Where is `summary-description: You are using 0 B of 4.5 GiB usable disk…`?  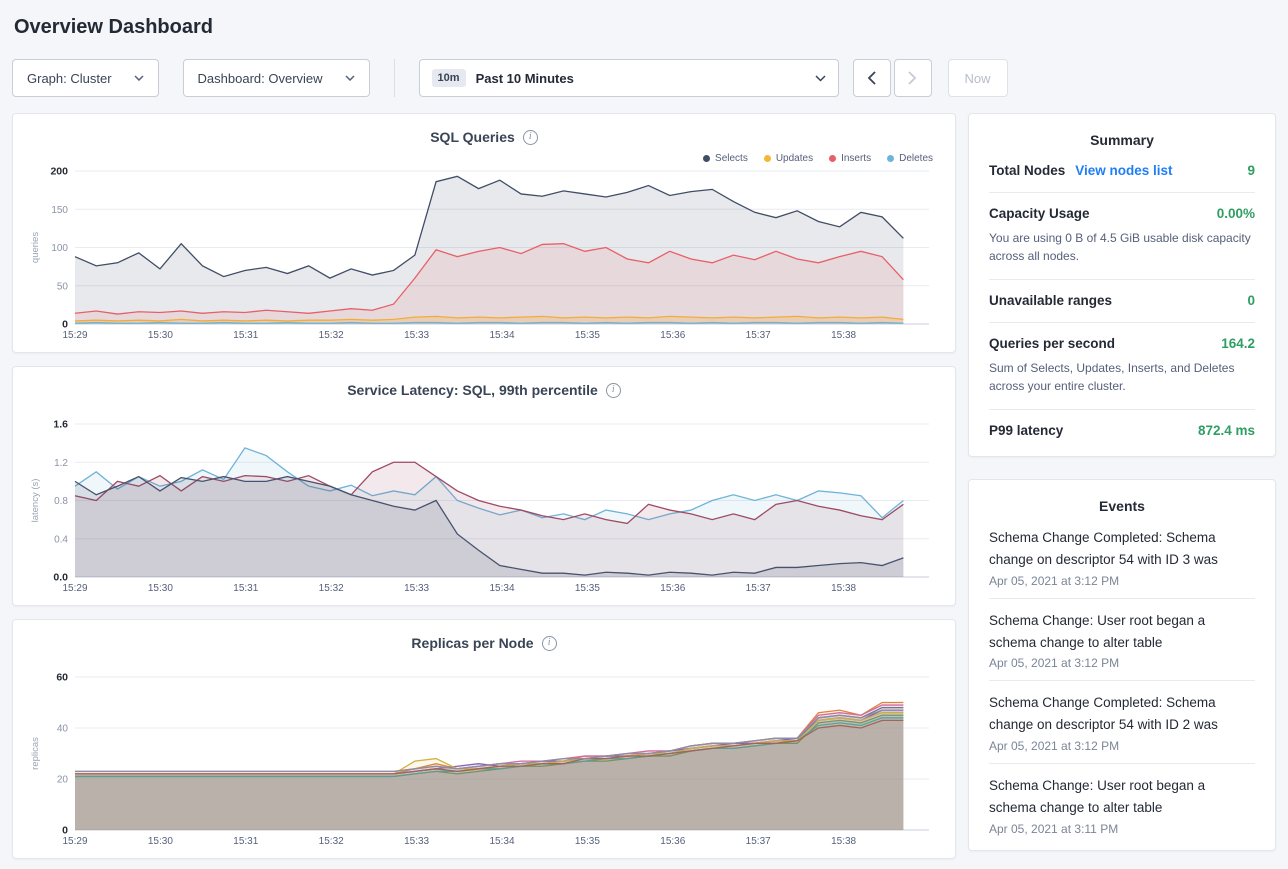 summary-description: You are using 0 B of 4.5 GiB usable disk… is located at coordinates (1120, 247).